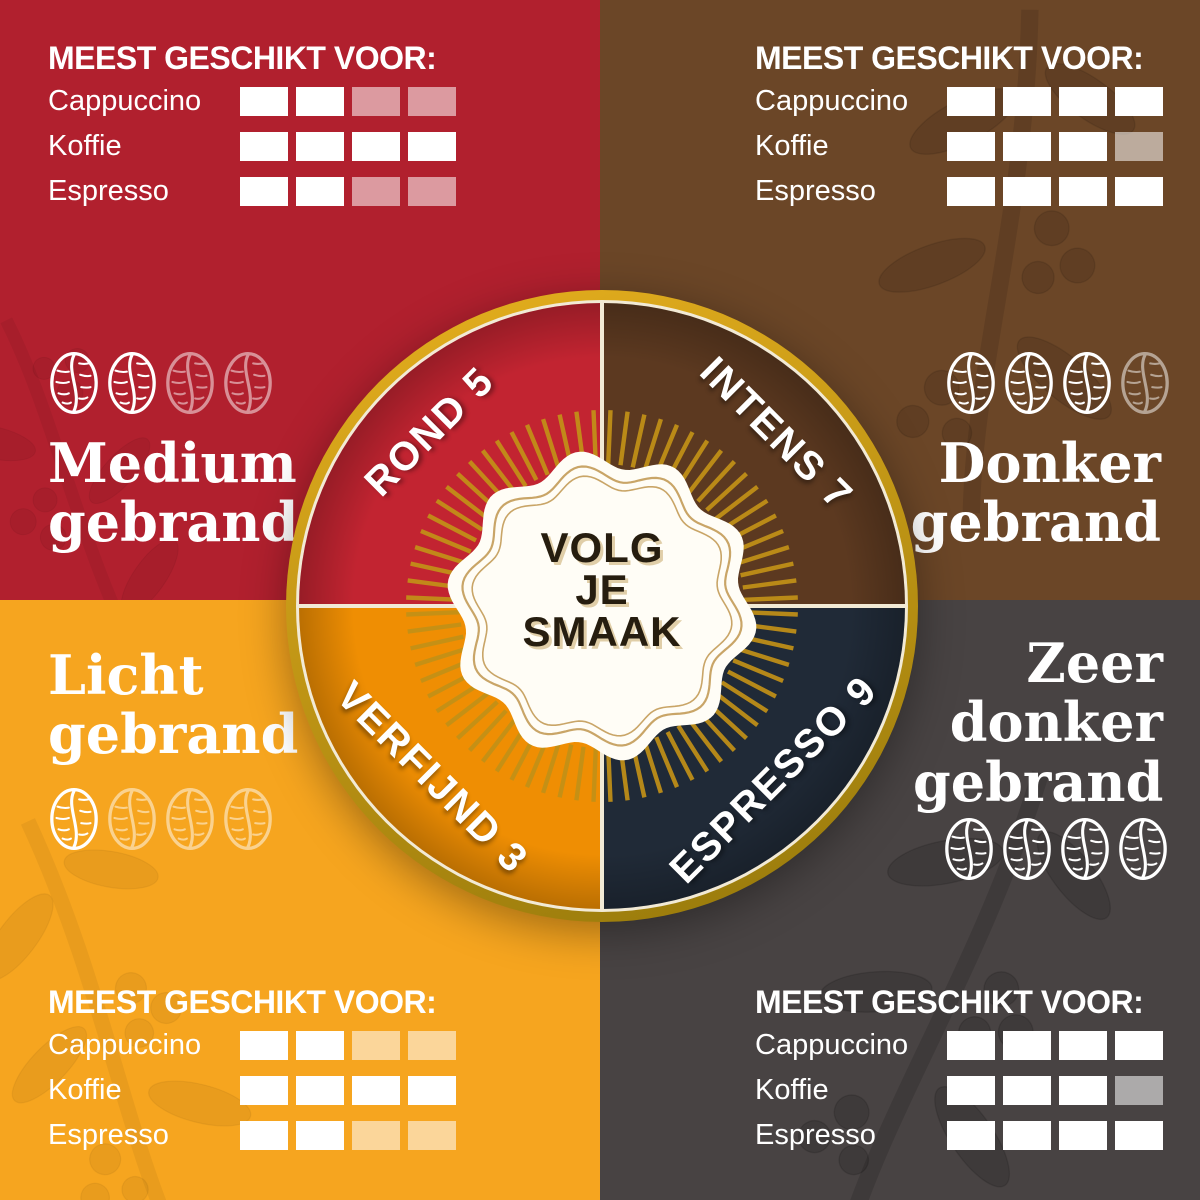  What do you see at coordinates (602, 547) in the screenshot?
I see `badge-line: VOLG` at bounding box center [602, 547].